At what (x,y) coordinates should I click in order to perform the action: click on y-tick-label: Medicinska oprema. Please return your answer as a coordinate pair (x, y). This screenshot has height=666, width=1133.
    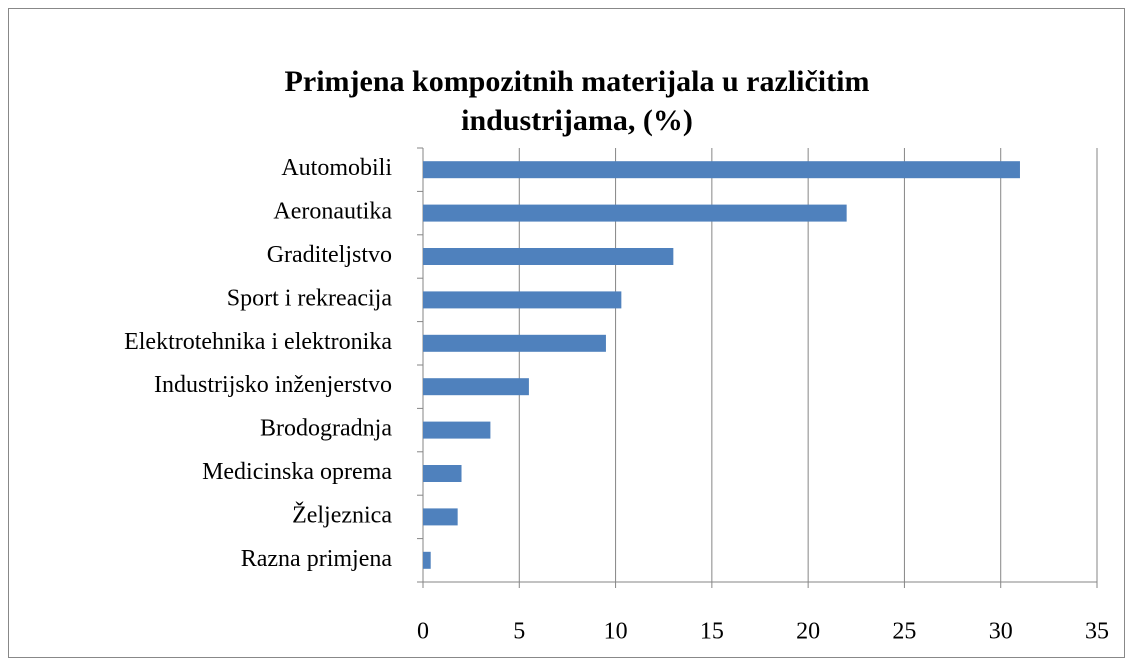
    Looking at the image, I should click on (297, 472).